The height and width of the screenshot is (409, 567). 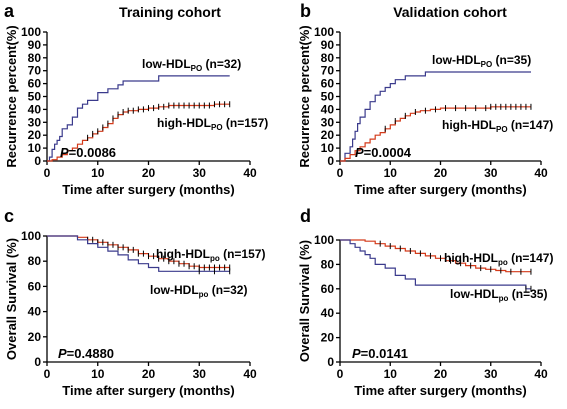 I want to click on series-label-1: high-HDLPO (n=157), so click(x=212, y=124).